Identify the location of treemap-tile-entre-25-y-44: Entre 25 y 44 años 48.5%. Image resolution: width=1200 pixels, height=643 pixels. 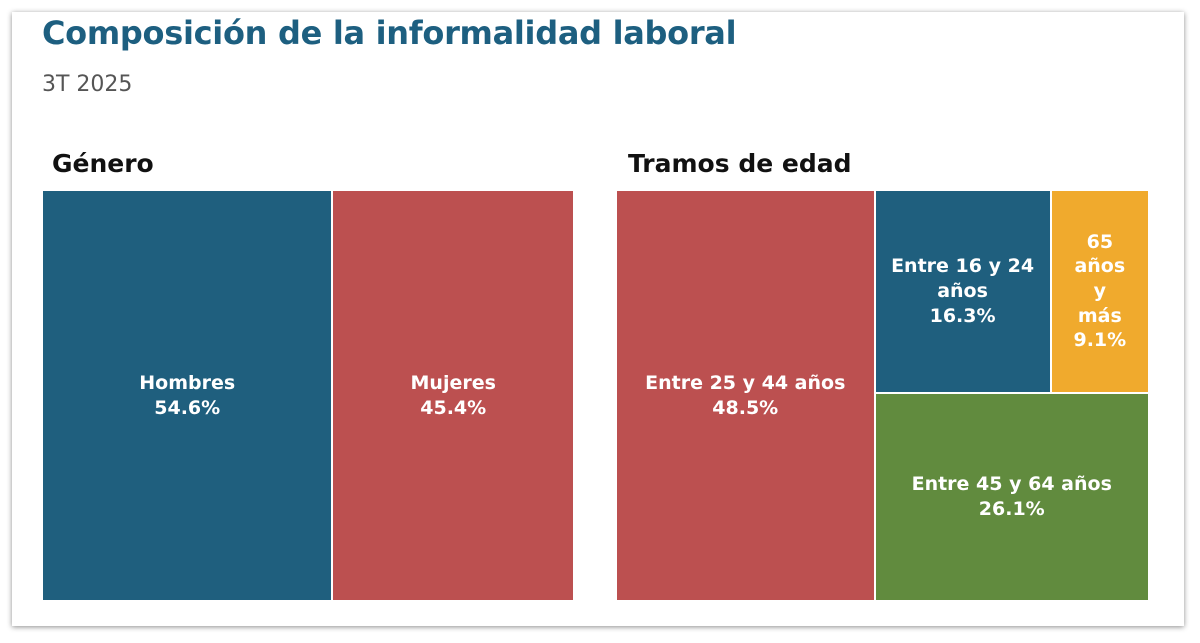
(745, 395).